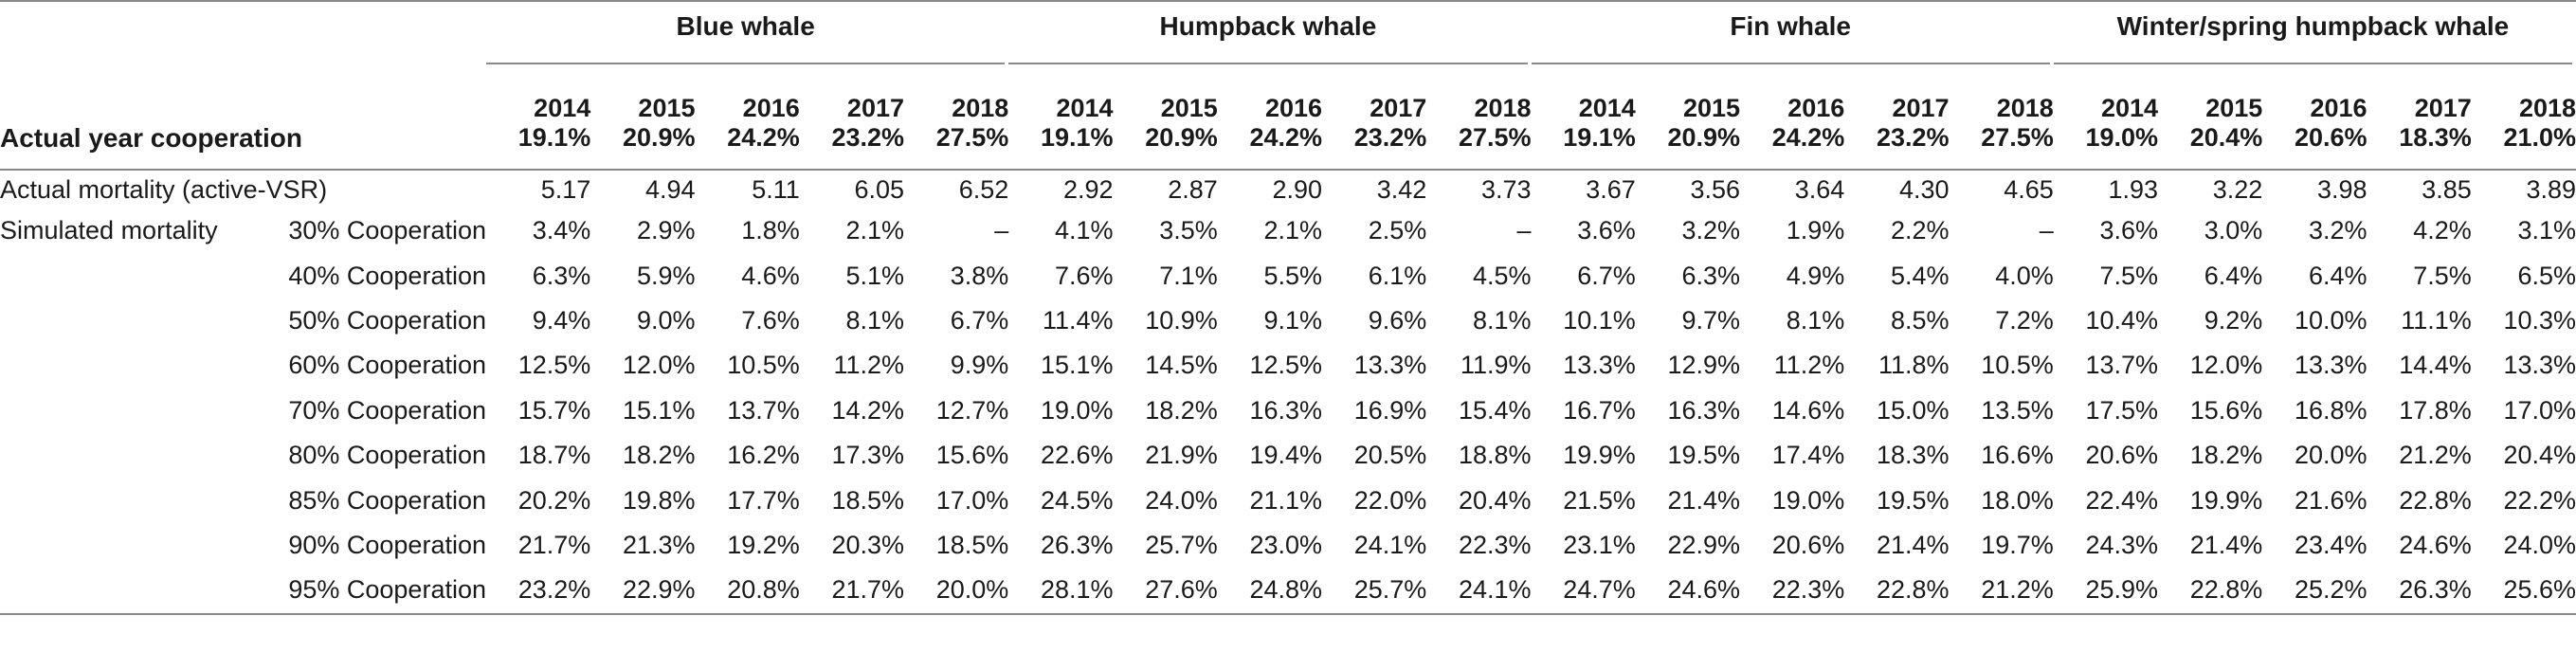 This screenshot has width=2576, height=670. Describe the element at coordinates (387, 275) in the screenshot. I see `row-sublabel: 40% Cooperation` at that location.